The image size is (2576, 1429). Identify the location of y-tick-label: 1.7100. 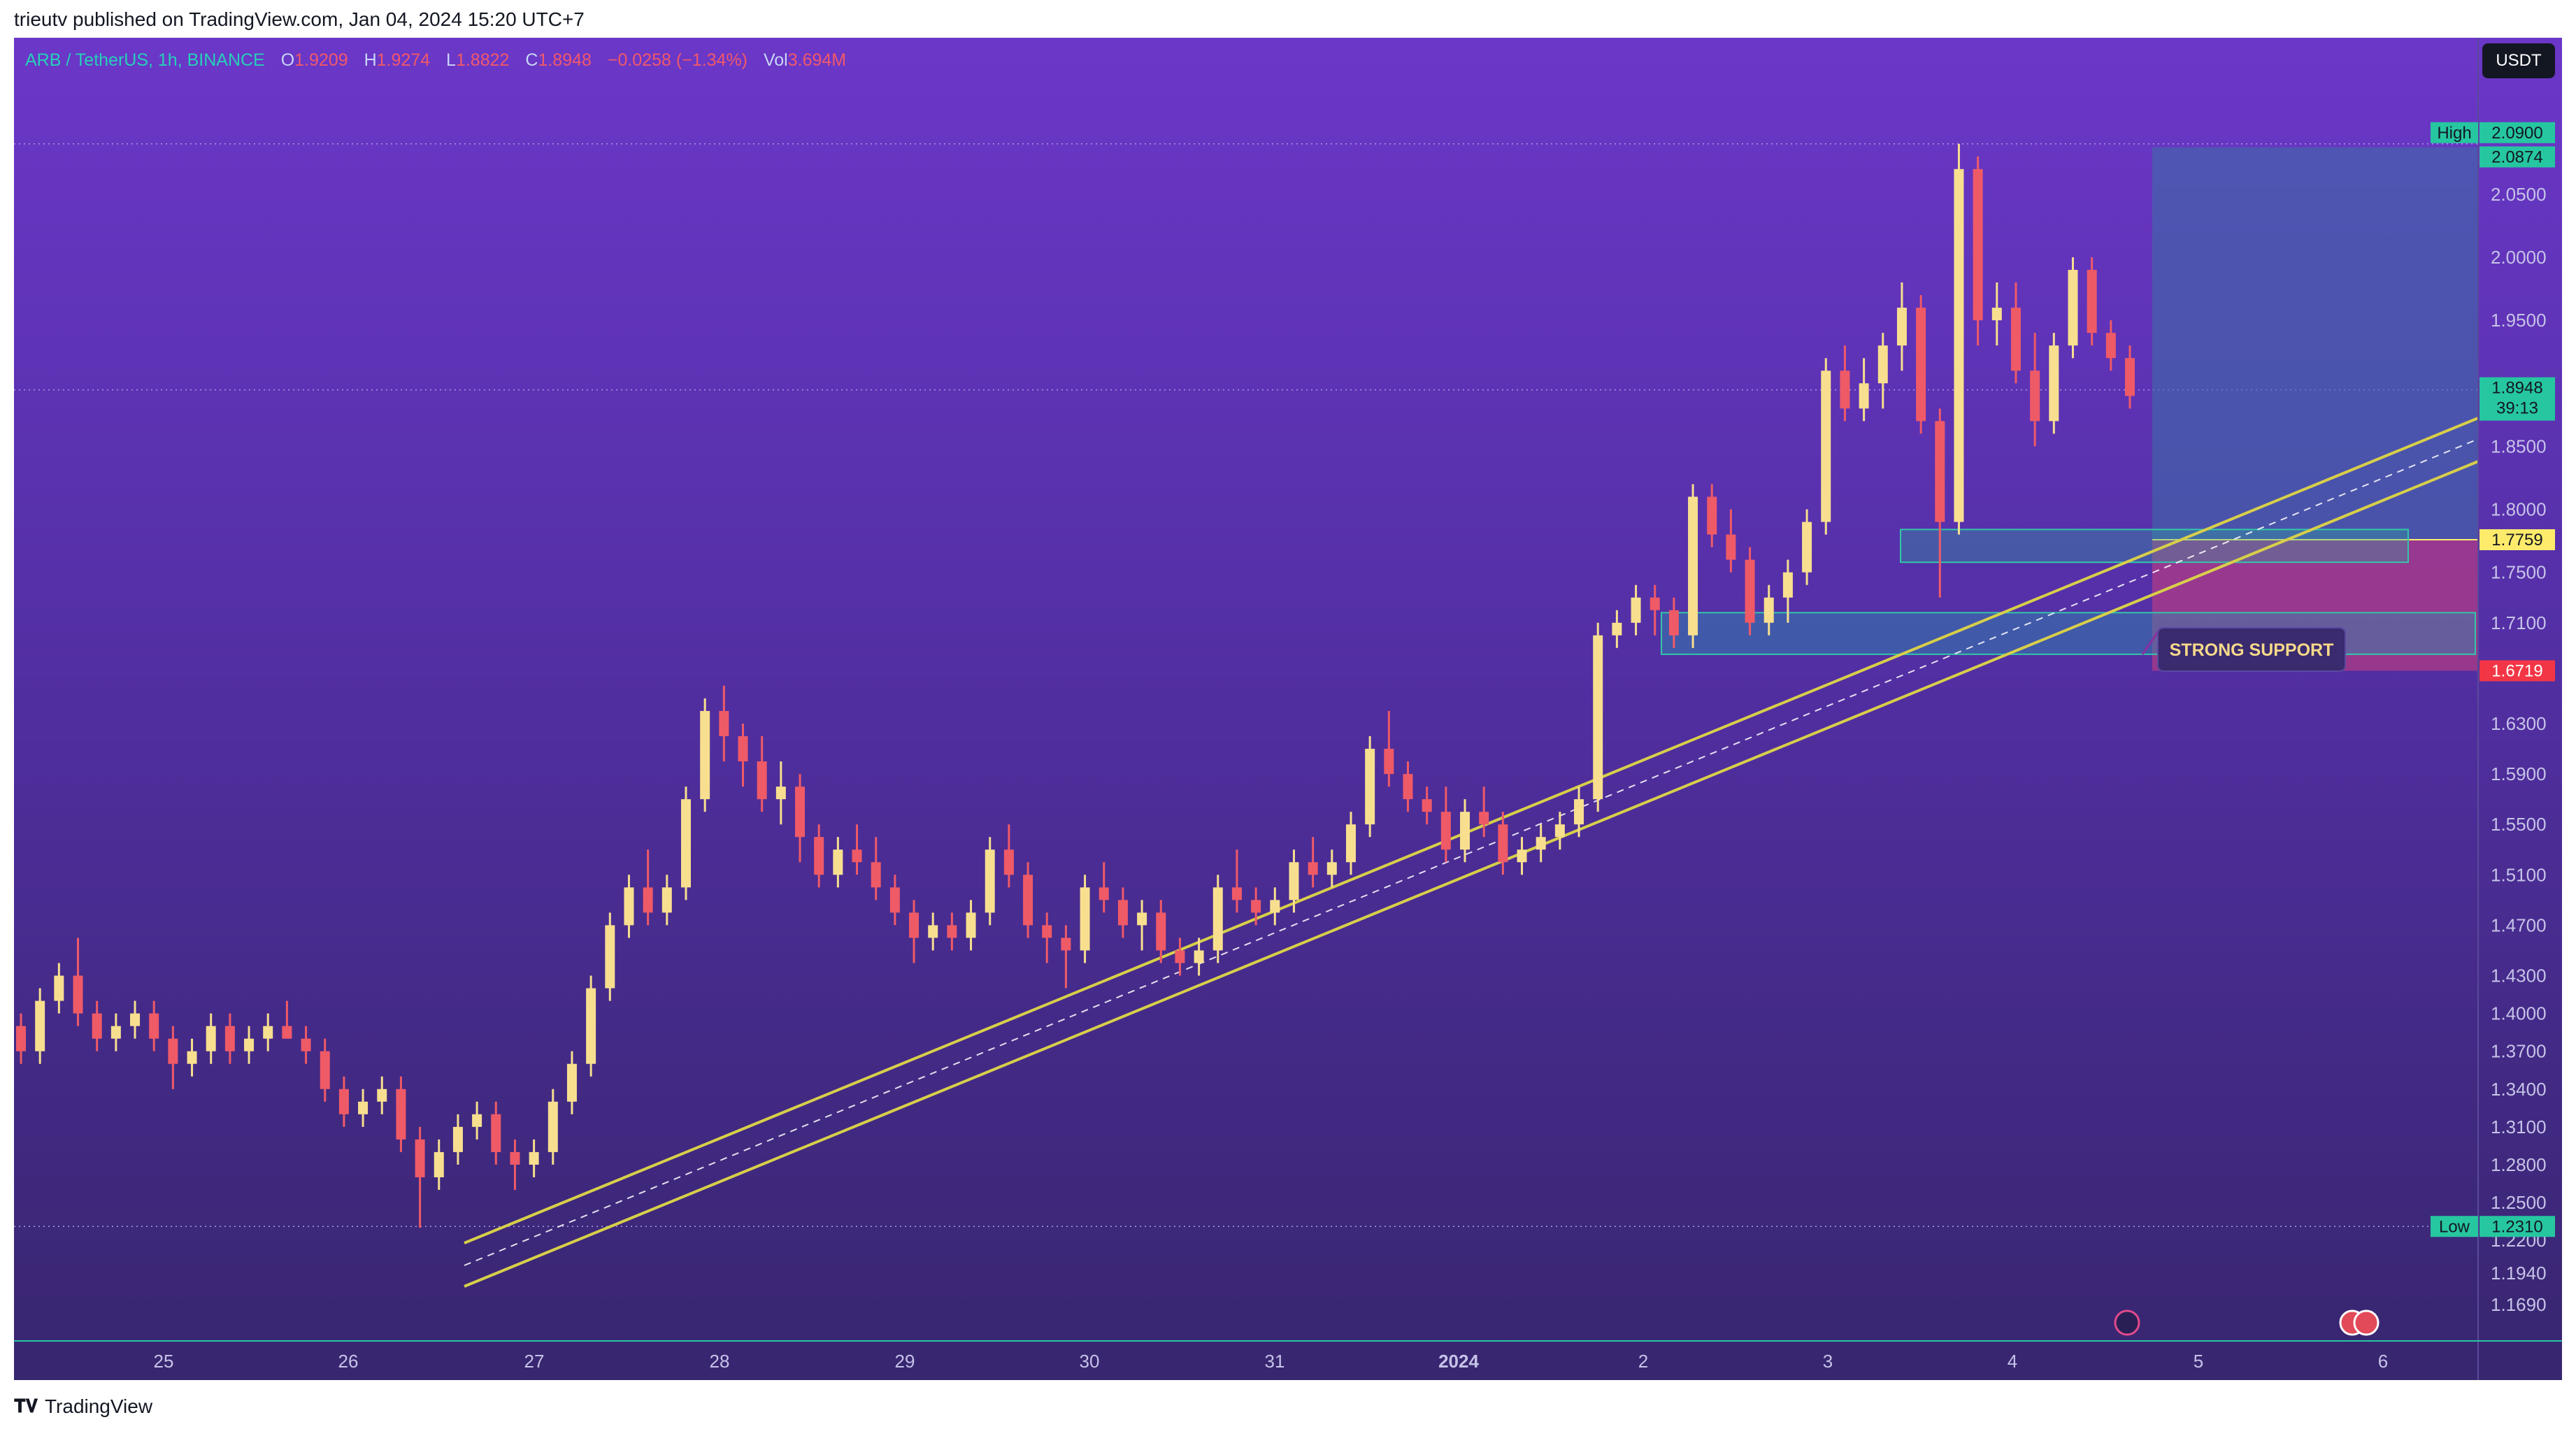
(2519, 622).